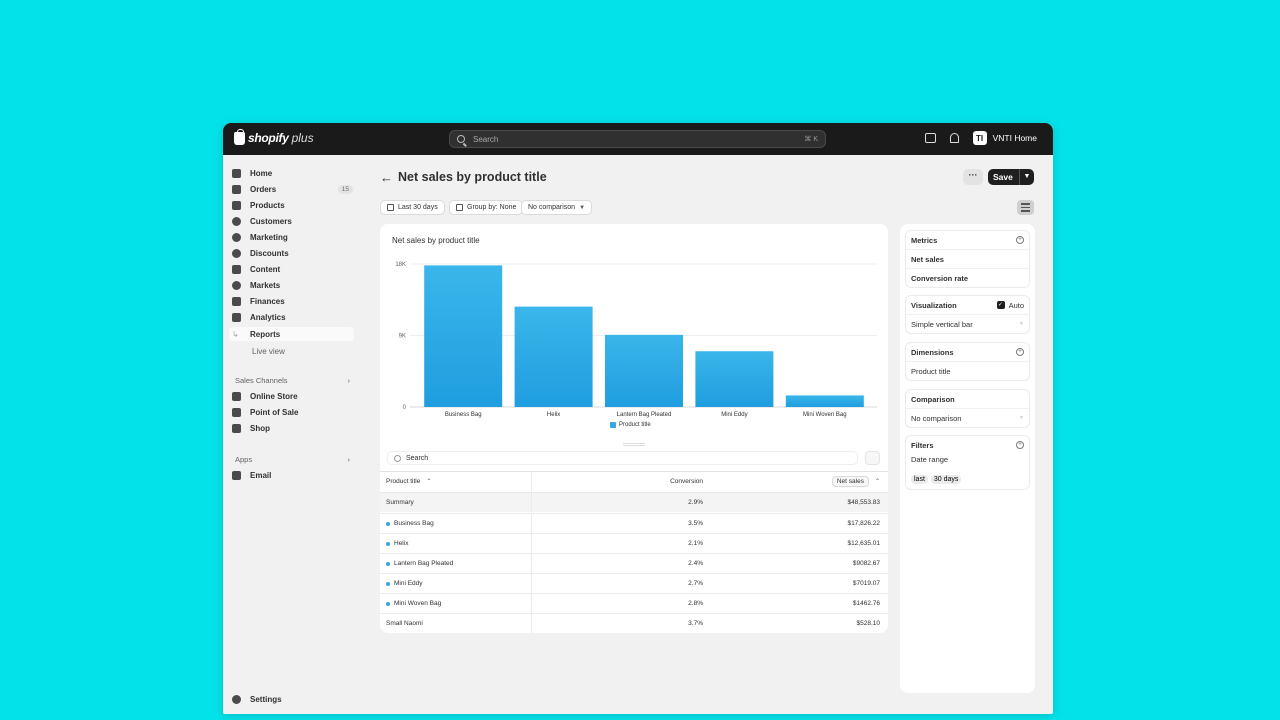 The height and width of the screenshot is (720, 1280). Describe the element at coordinates (734, 415) in the screenshot. I see `x-category-label: Mini Eddy` at that location.